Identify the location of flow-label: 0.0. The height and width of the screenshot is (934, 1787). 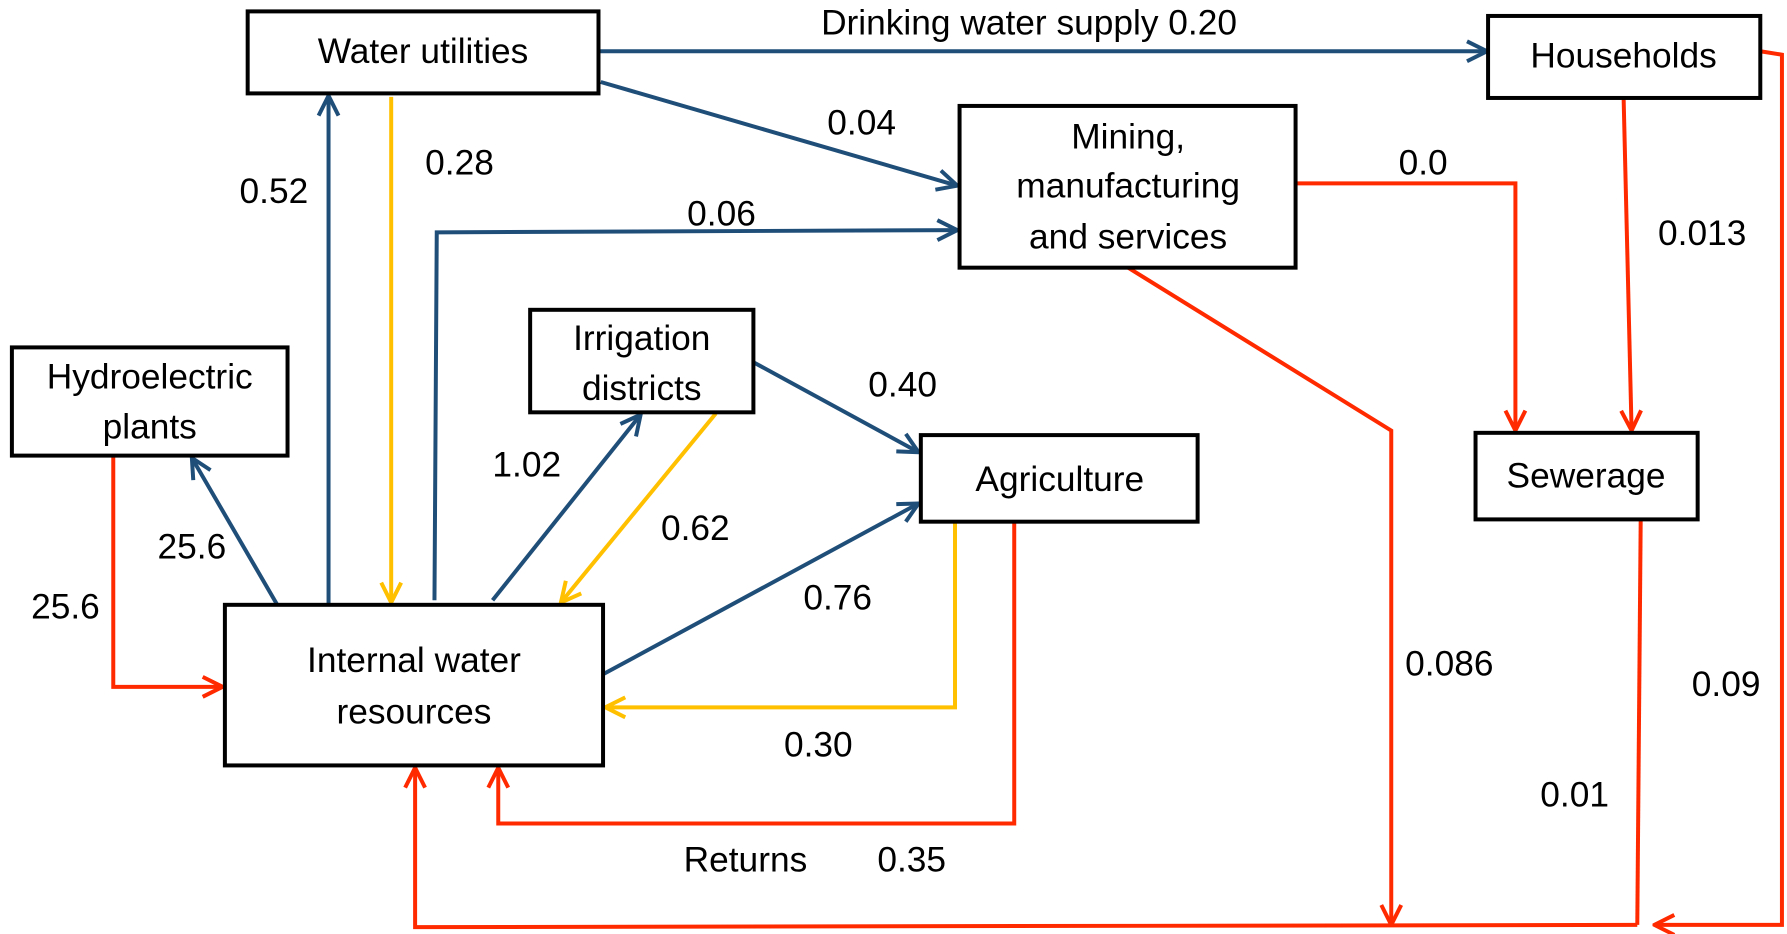
(1423, 162).